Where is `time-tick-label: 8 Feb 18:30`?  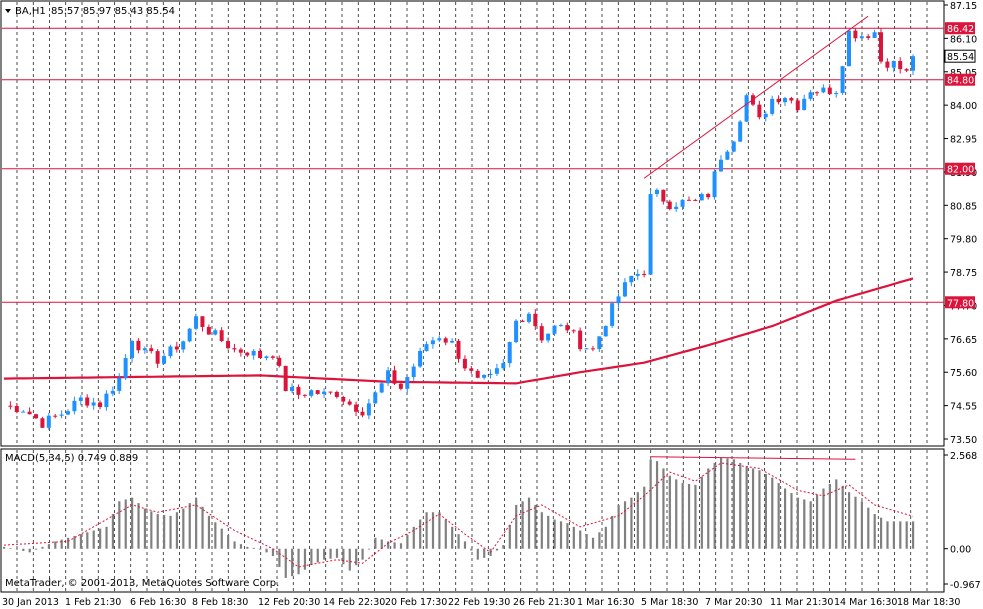
time-tick-label: 8 Feb 18:30 is located at coordinates (220, 602).